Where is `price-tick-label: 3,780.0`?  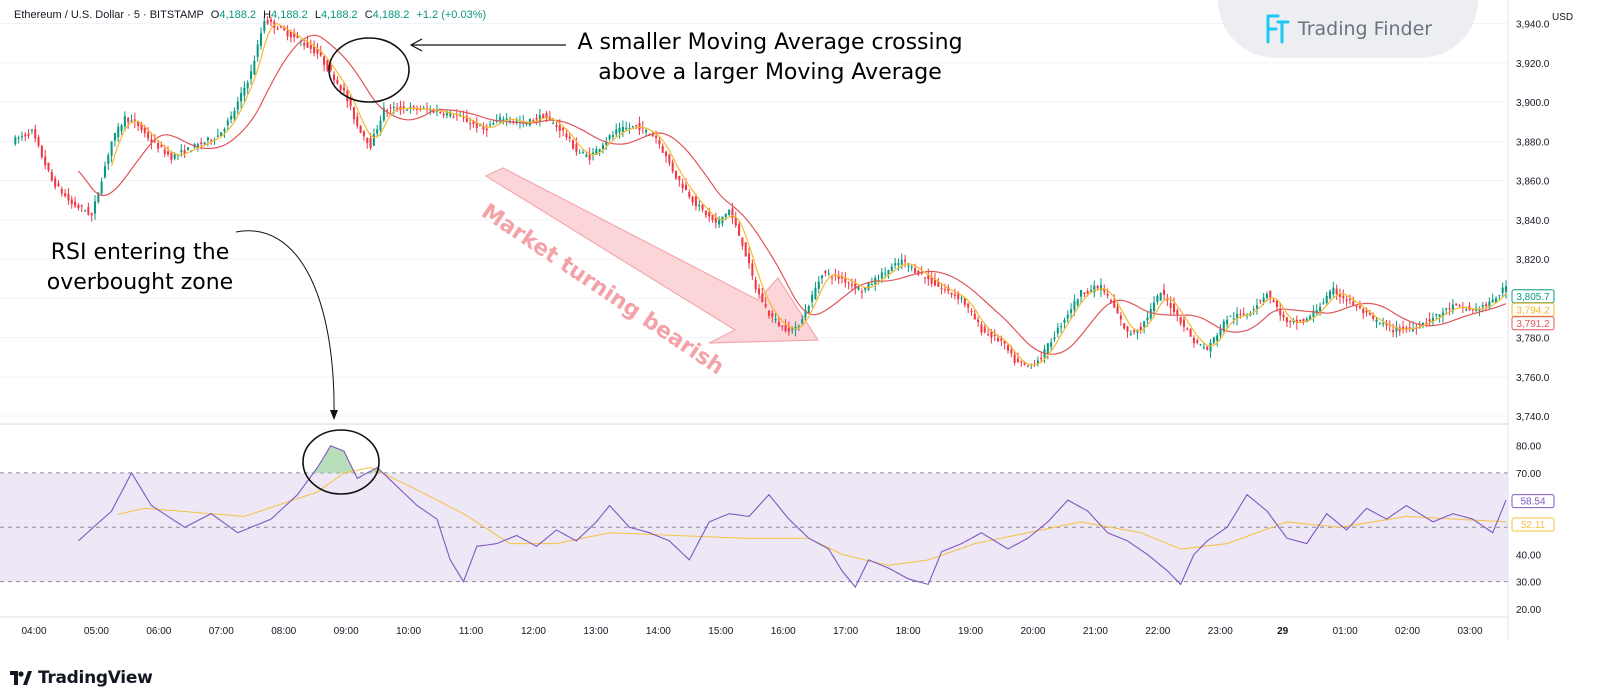
price-tick-label: 3,780.0 is located at coordinates (1533, 339).